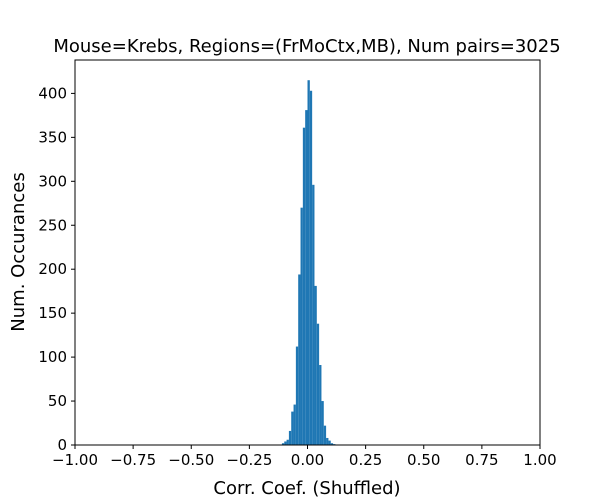 This screenshot has width=600, height=504. I want to click on y-tick-label: 150, so click(52, 313).